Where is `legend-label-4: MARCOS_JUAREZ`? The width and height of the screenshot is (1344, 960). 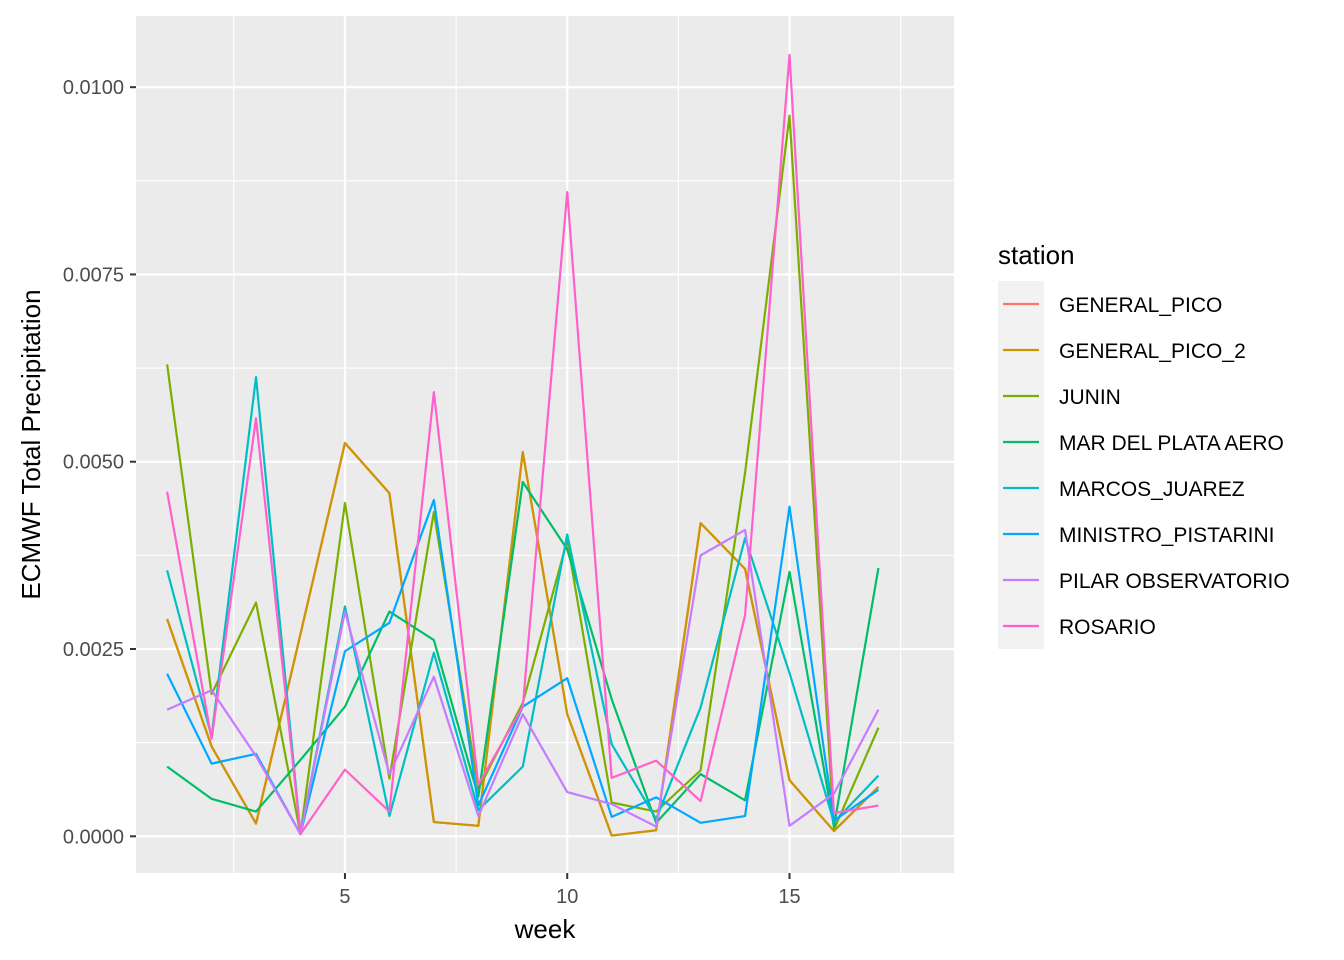
legend-label-4: MARCOS_JUAREZ is located at coordinates (1152, 489).